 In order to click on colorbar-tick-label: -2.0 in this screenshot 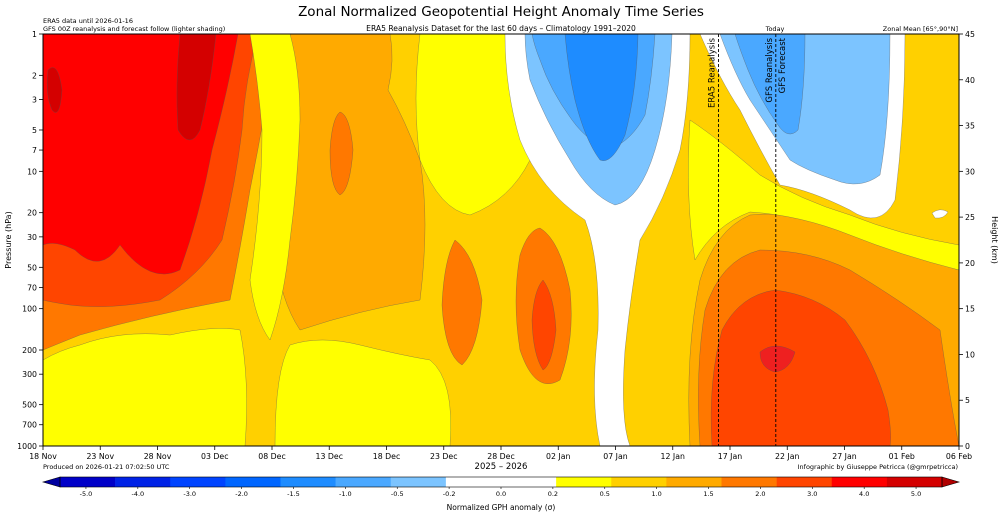, I will do `click(241, 494)`.